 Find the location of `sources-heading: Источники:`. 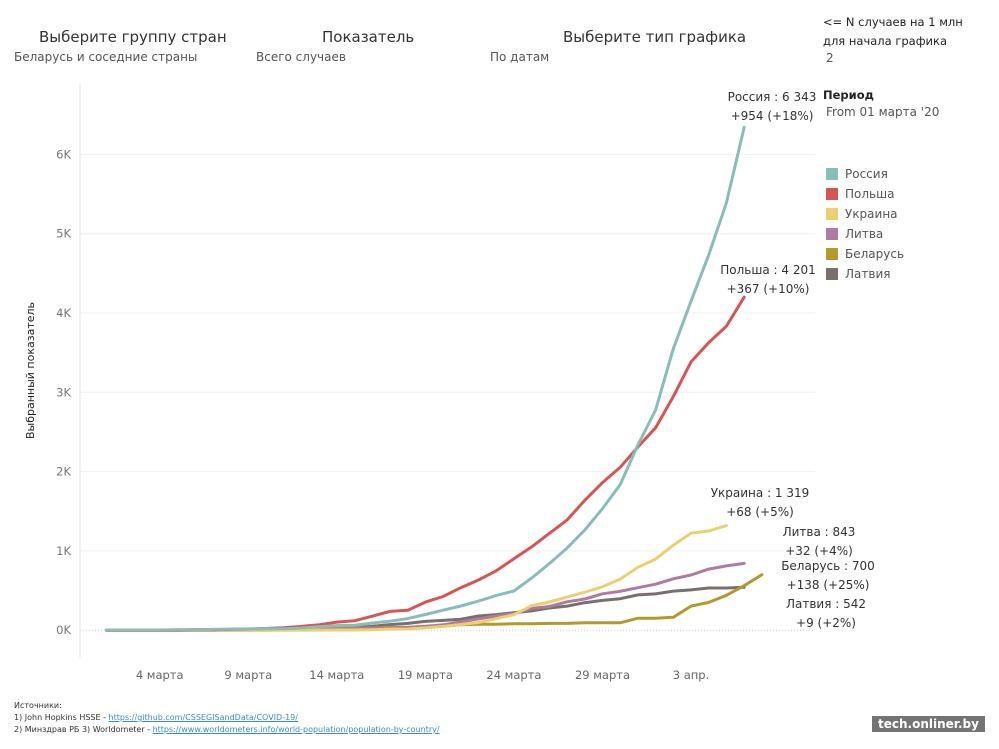

sources-heading: Источники: is located at coordinates (38, 705).